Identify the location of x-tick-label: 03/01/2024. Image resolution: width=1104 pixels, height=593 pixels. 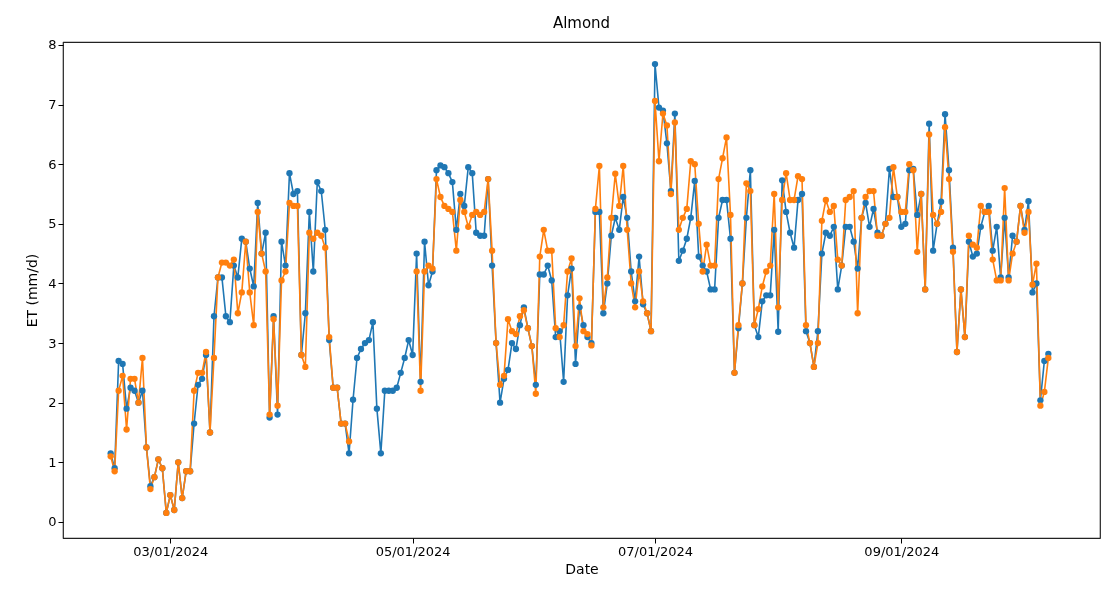
(171, 551).